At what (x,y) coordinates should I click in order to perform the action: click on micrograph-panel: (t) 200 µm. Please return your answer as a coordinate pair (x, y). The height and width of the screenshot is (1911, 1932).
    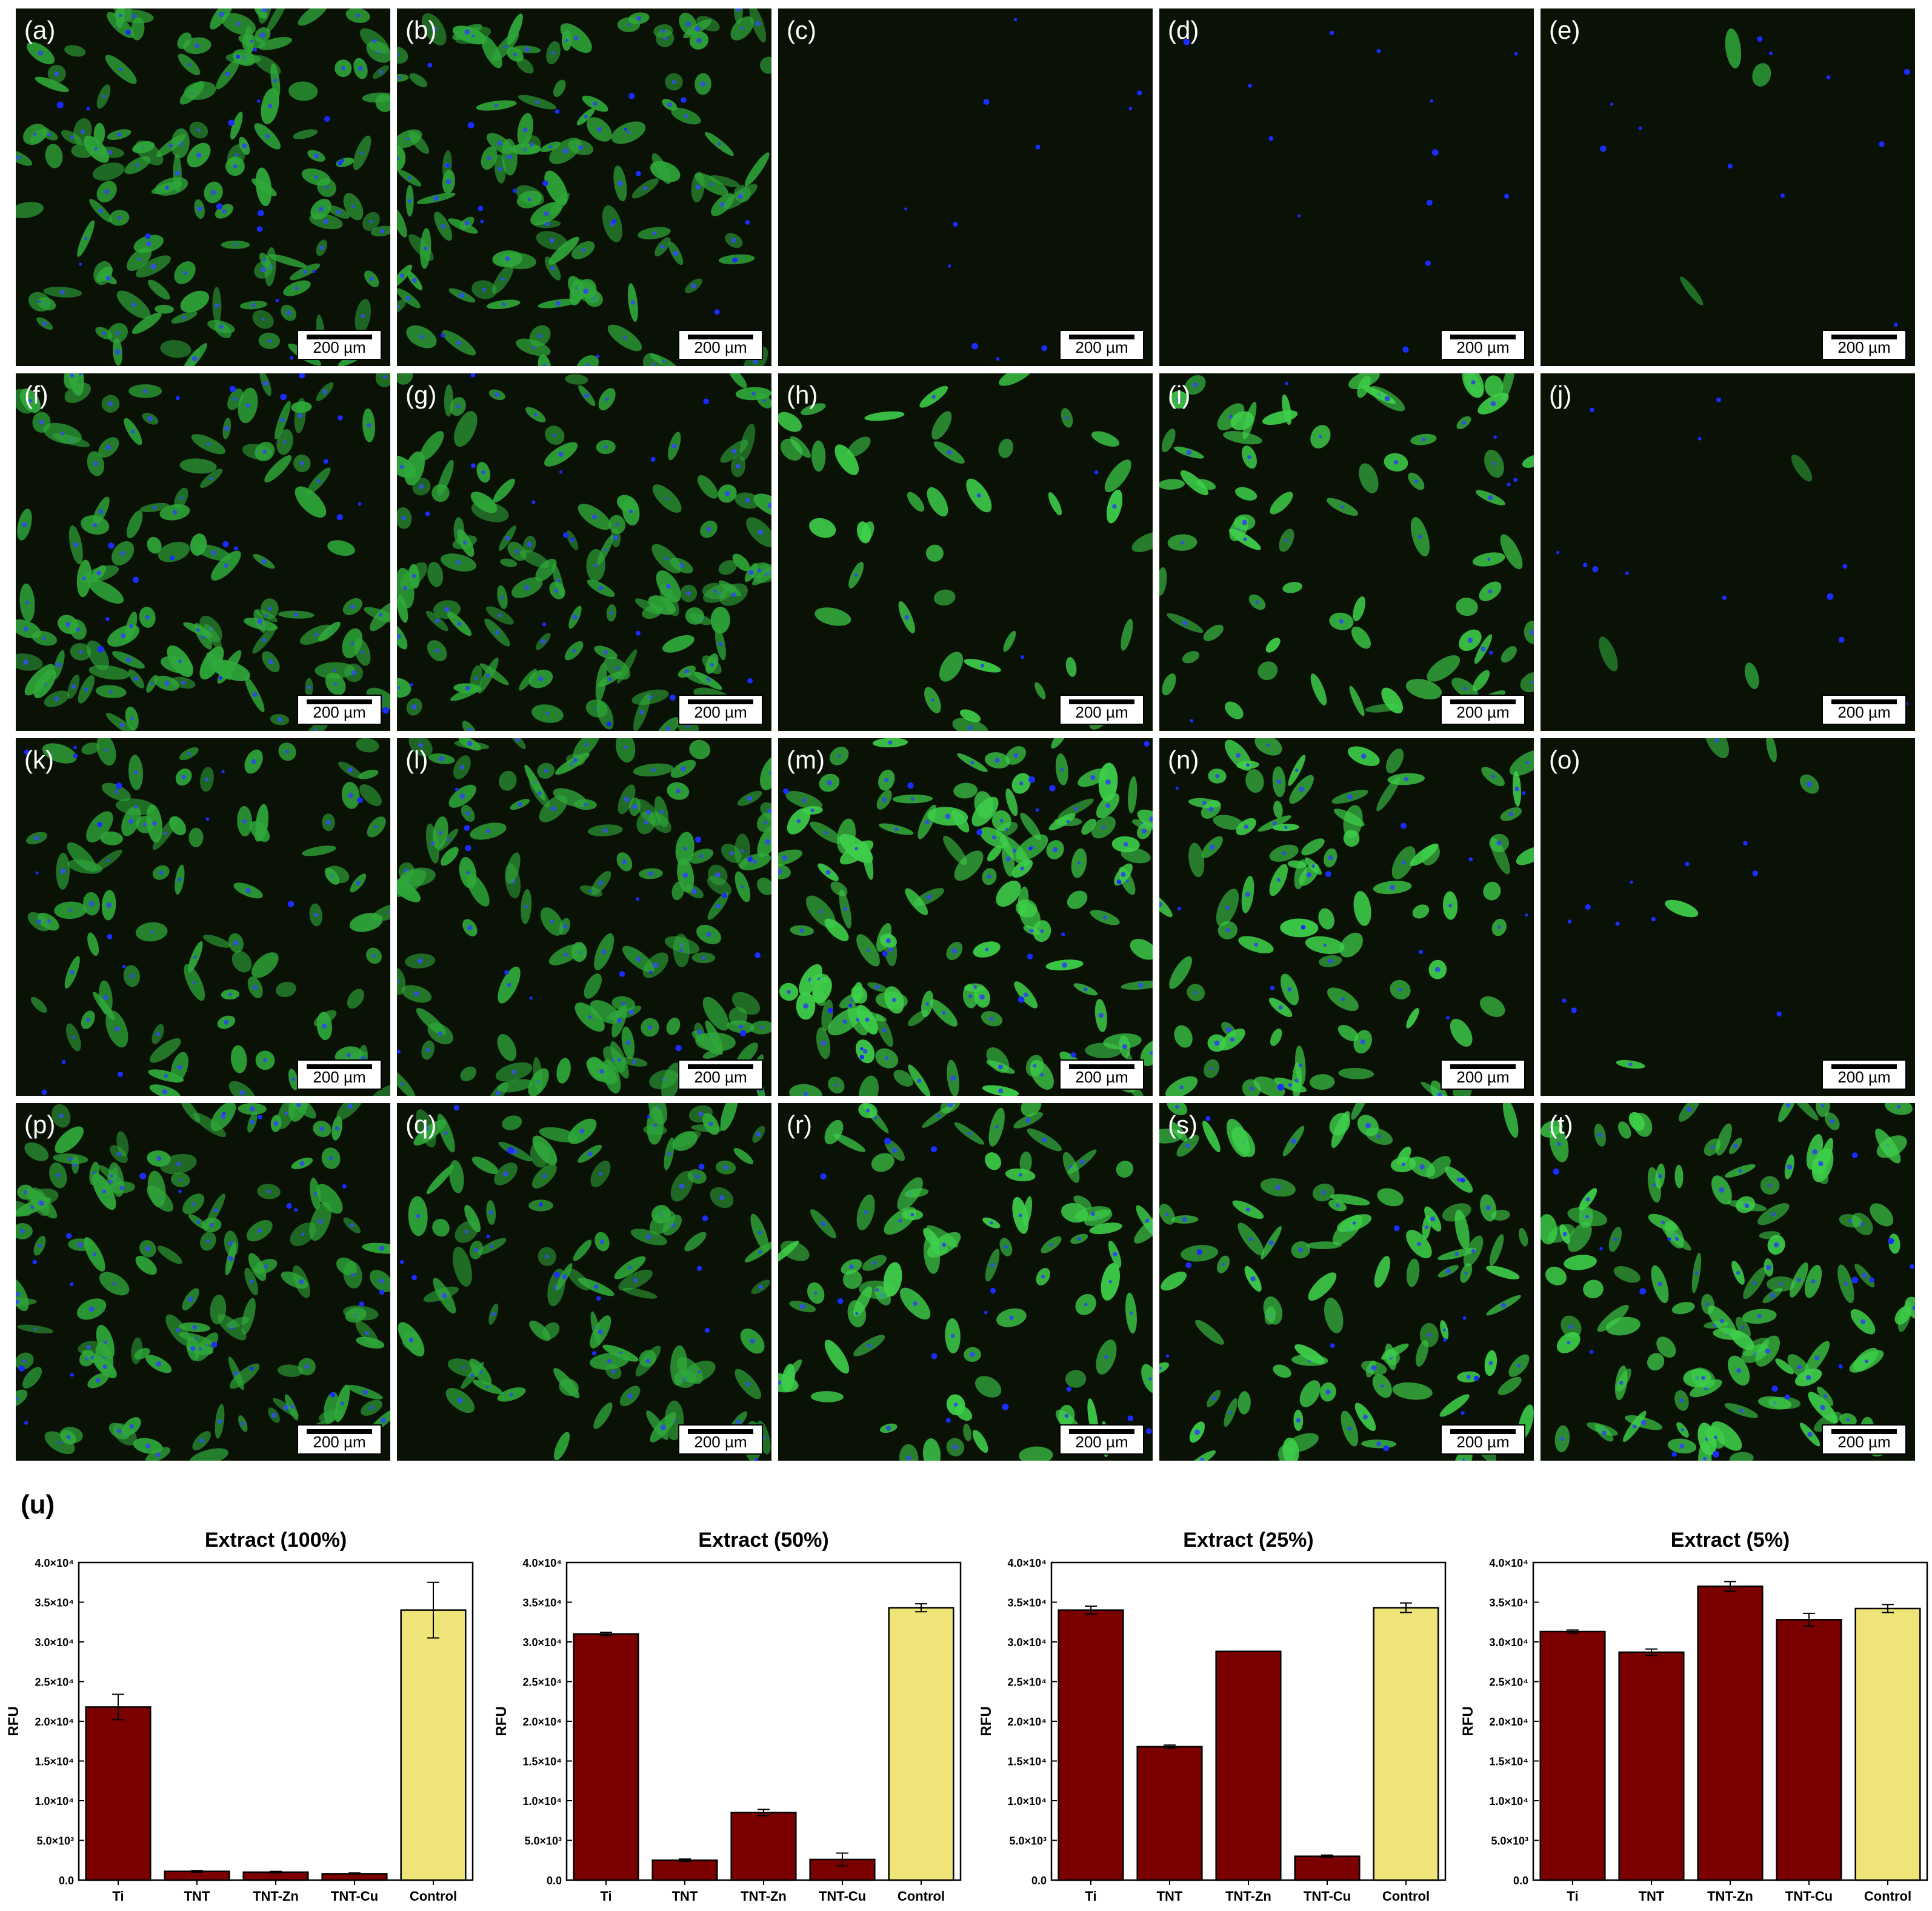
    Looking at the image, I should click on (1728, 1282).